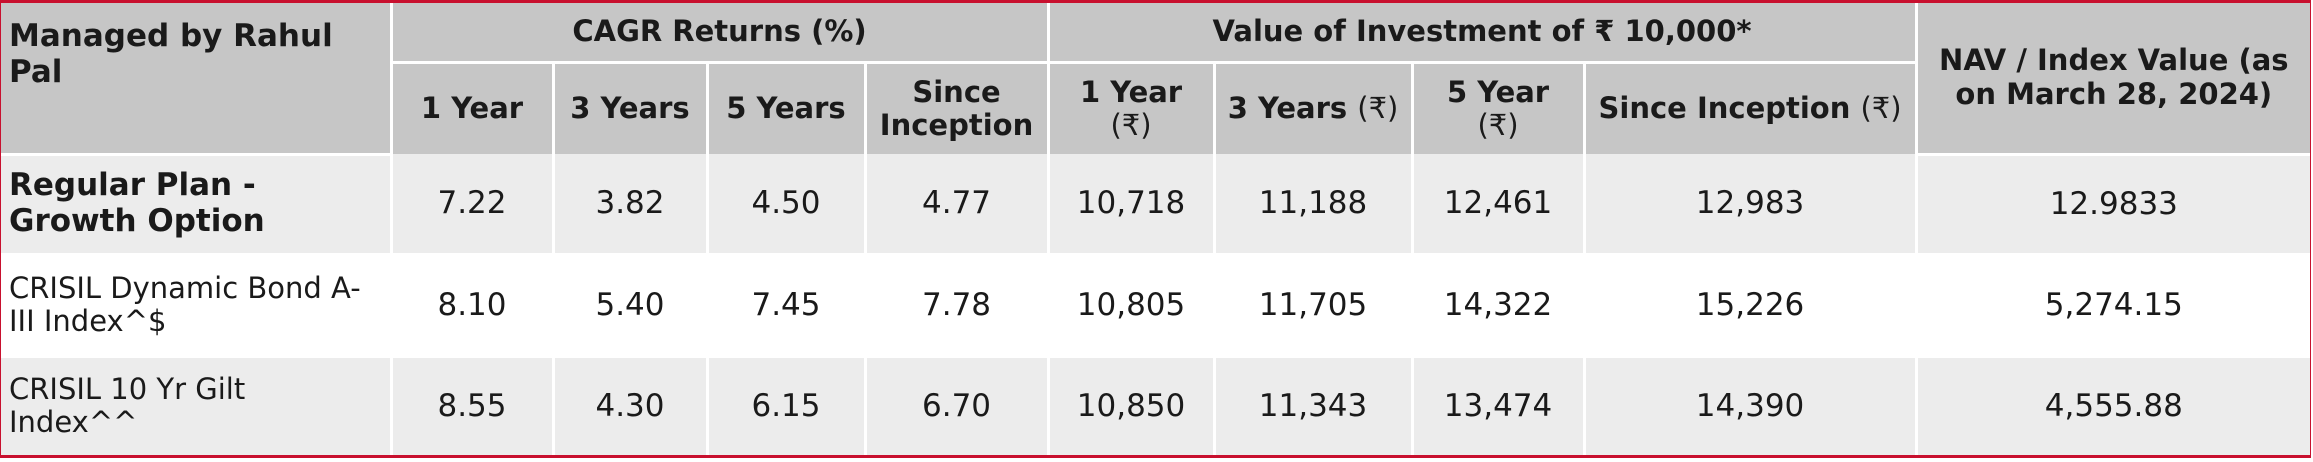  What do you see at coordinates (1131, 404) in the screenshot?
I see `value-cell: 10,850` at bounding box center [1131, 404].